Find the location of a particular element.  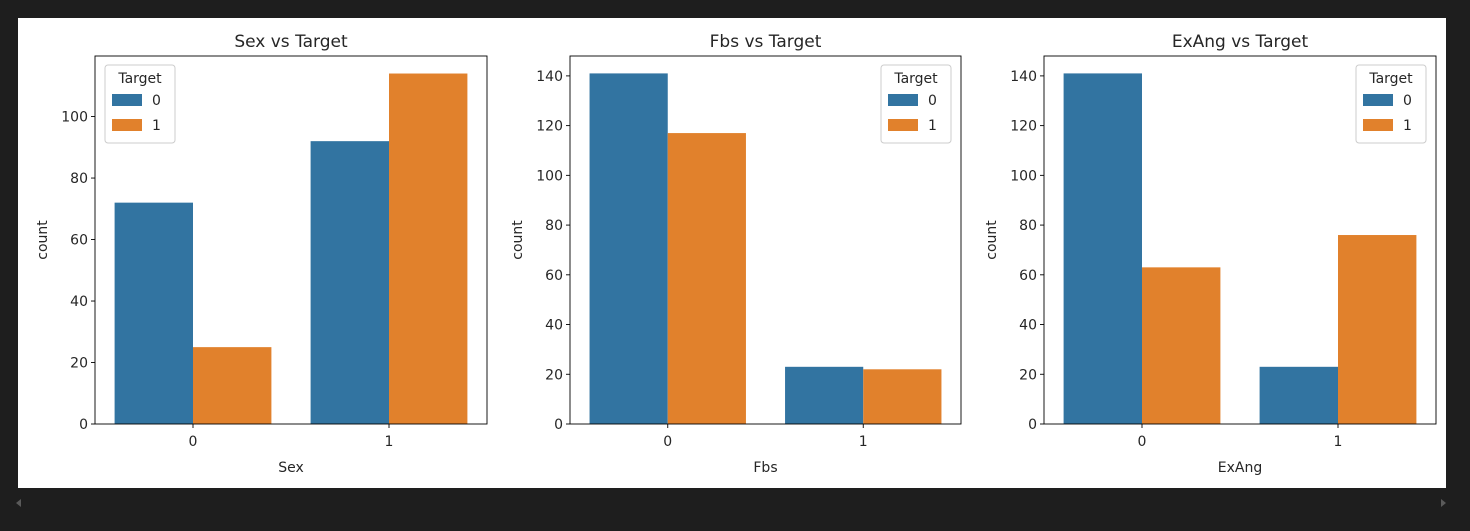

x-axis-label: ExAng is located at coordinates (1240, 468).